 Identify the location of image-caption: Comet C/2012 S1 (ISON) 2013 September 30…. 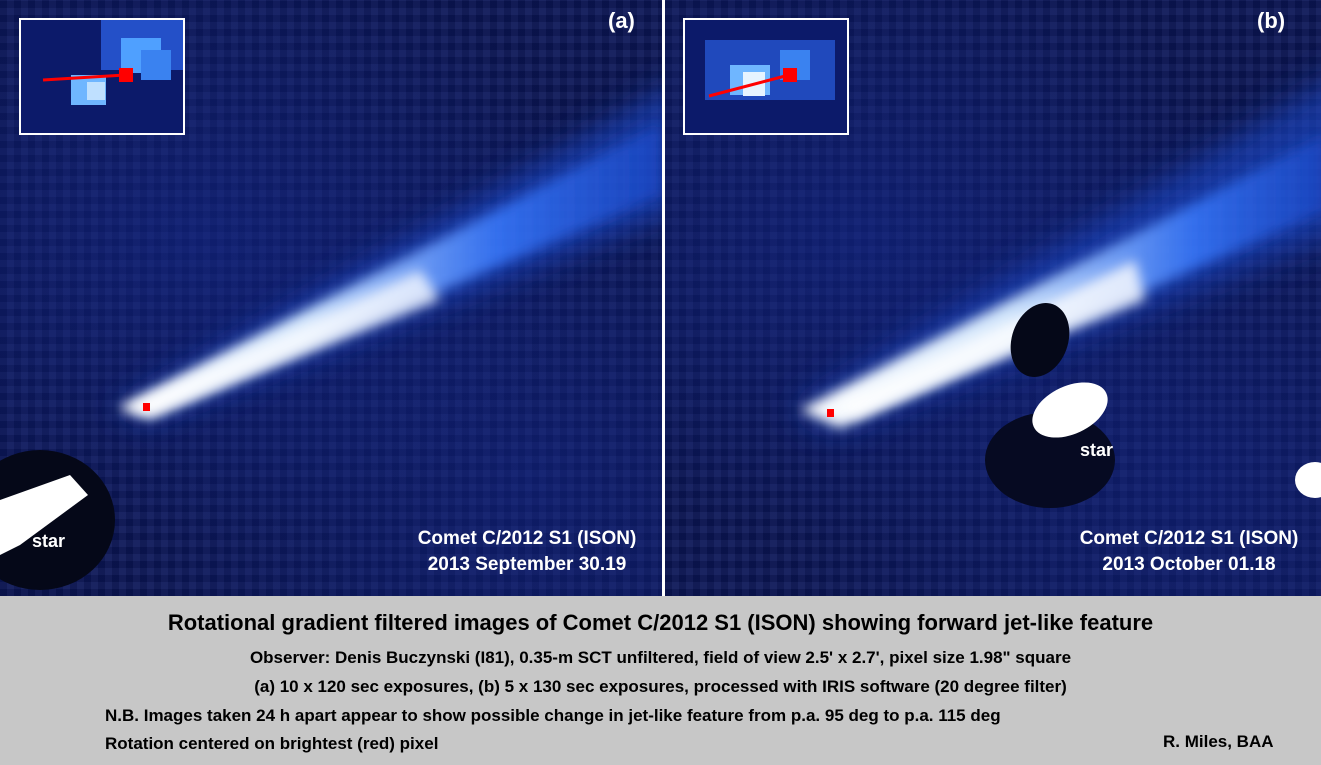
(527, 552).